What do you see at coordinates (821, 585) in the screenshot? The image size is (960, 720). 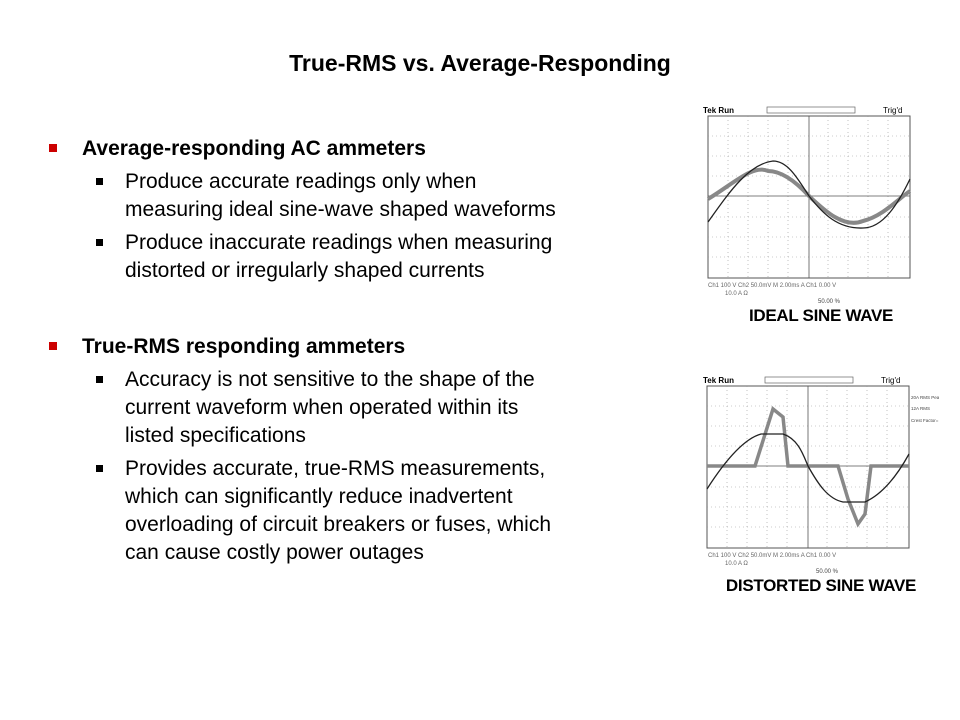 I see `scope-caption-distorted: DISTORTED SINE WAVE` at bounding box center [821, 585].